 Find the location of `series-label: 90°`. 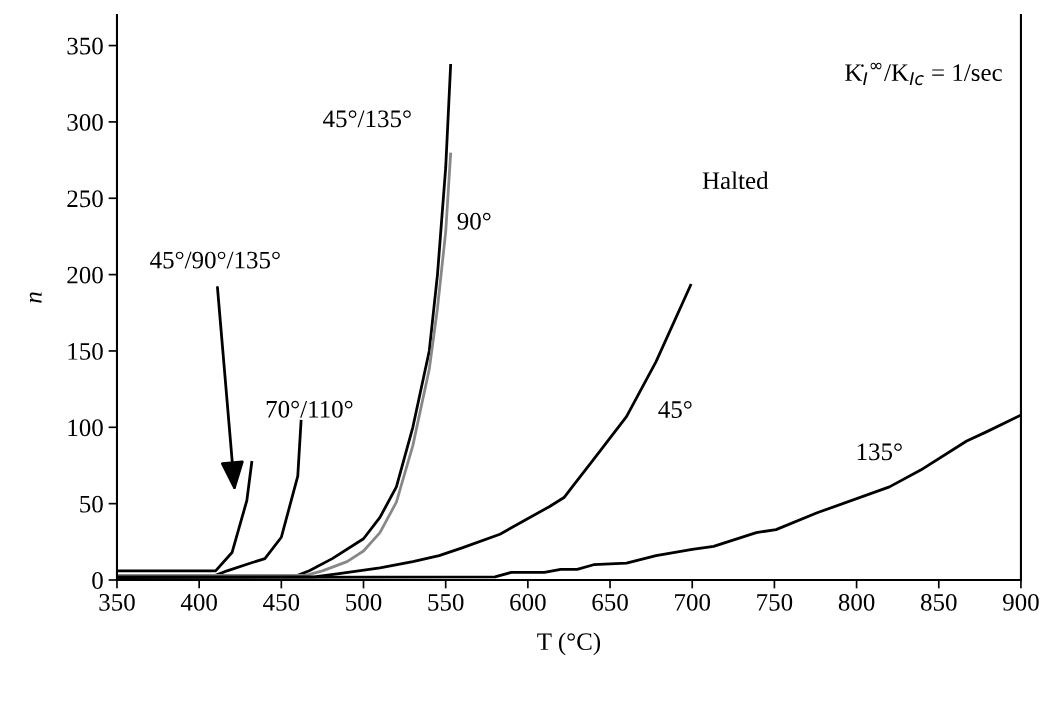

series-label: 90° is located at coordinates (474, 221).